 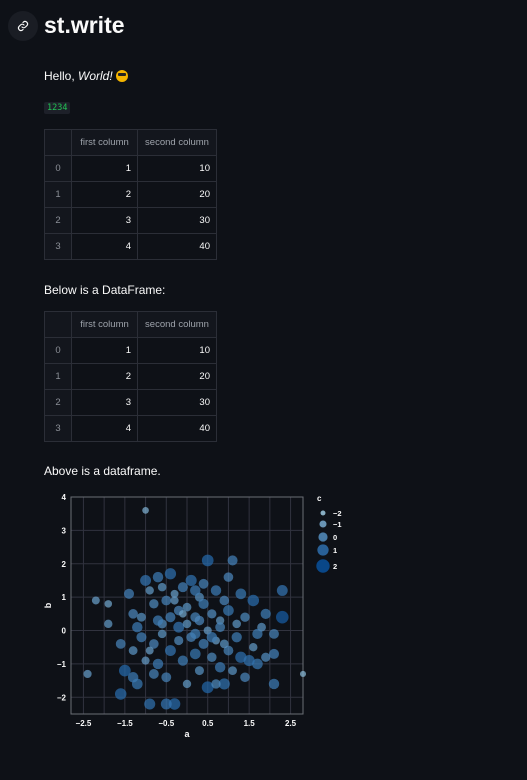 I want to click on link-icon, so click(x=23, y=26).